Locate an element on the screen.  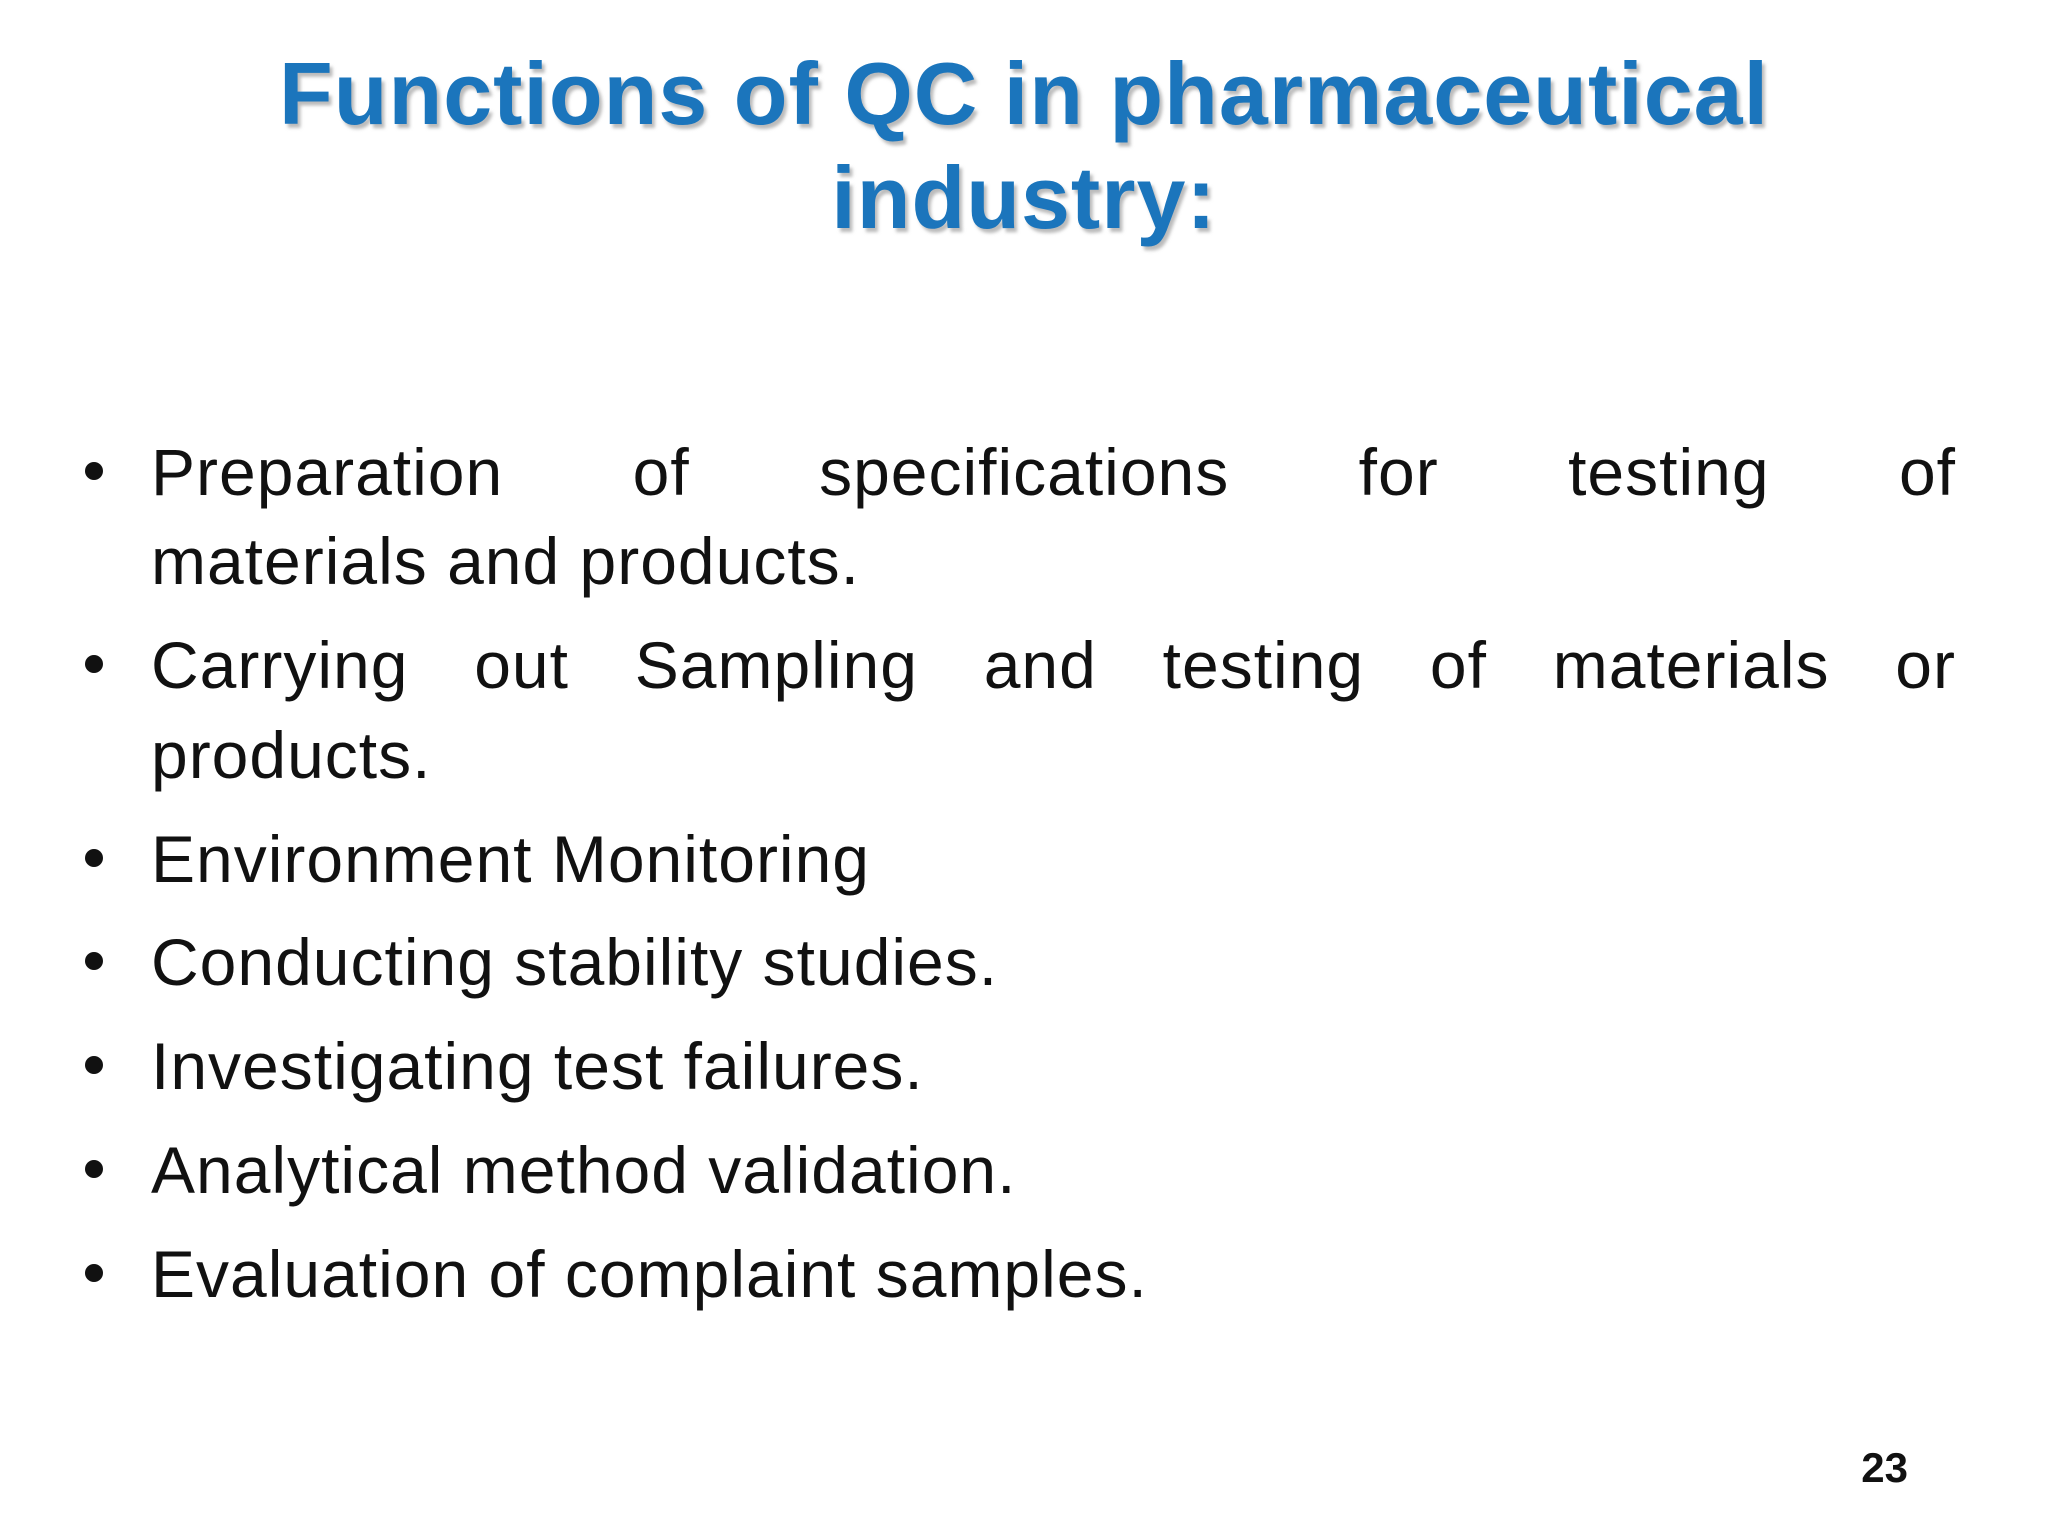
bullet-line: Investigating test failures. is located at coordinates (537, 1066).